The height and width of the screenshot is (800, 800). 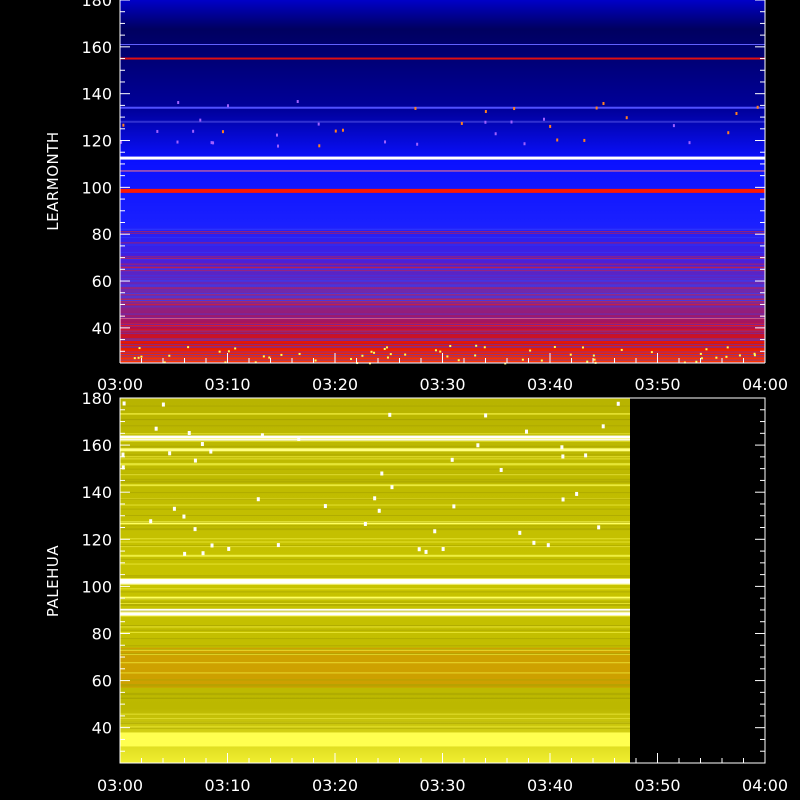 I want to click on x-tick-label: 03:10, so click(x=227, y=384).